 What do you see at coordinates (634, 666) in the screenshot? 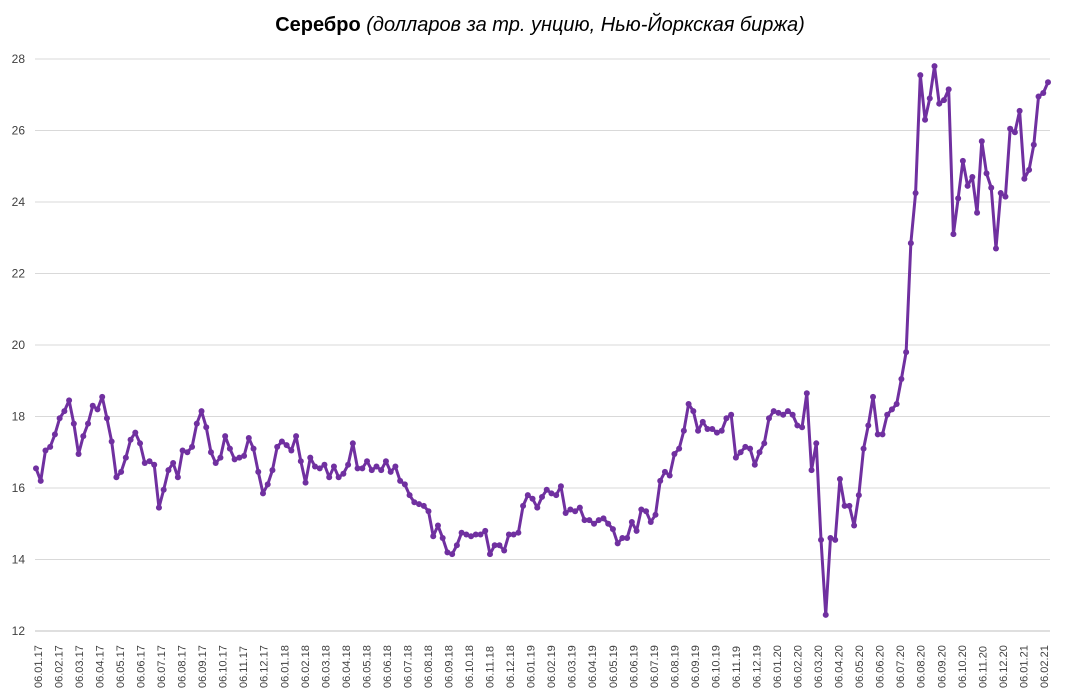
I see `x-tick-label: 06.06.19` at bounding box center [634, 666].